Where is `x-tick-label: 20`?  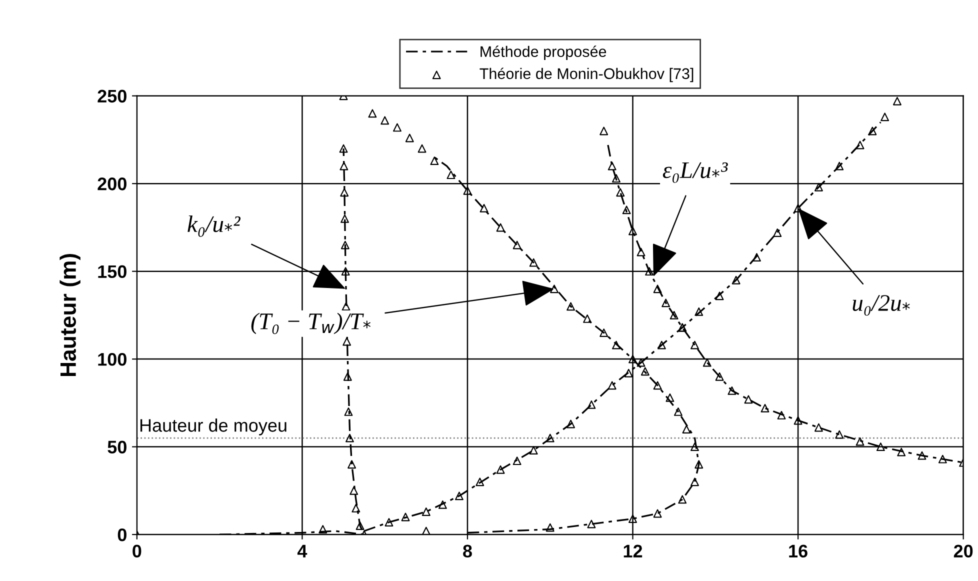
x-tick-label: 20 is located at coordinates (963, 551).